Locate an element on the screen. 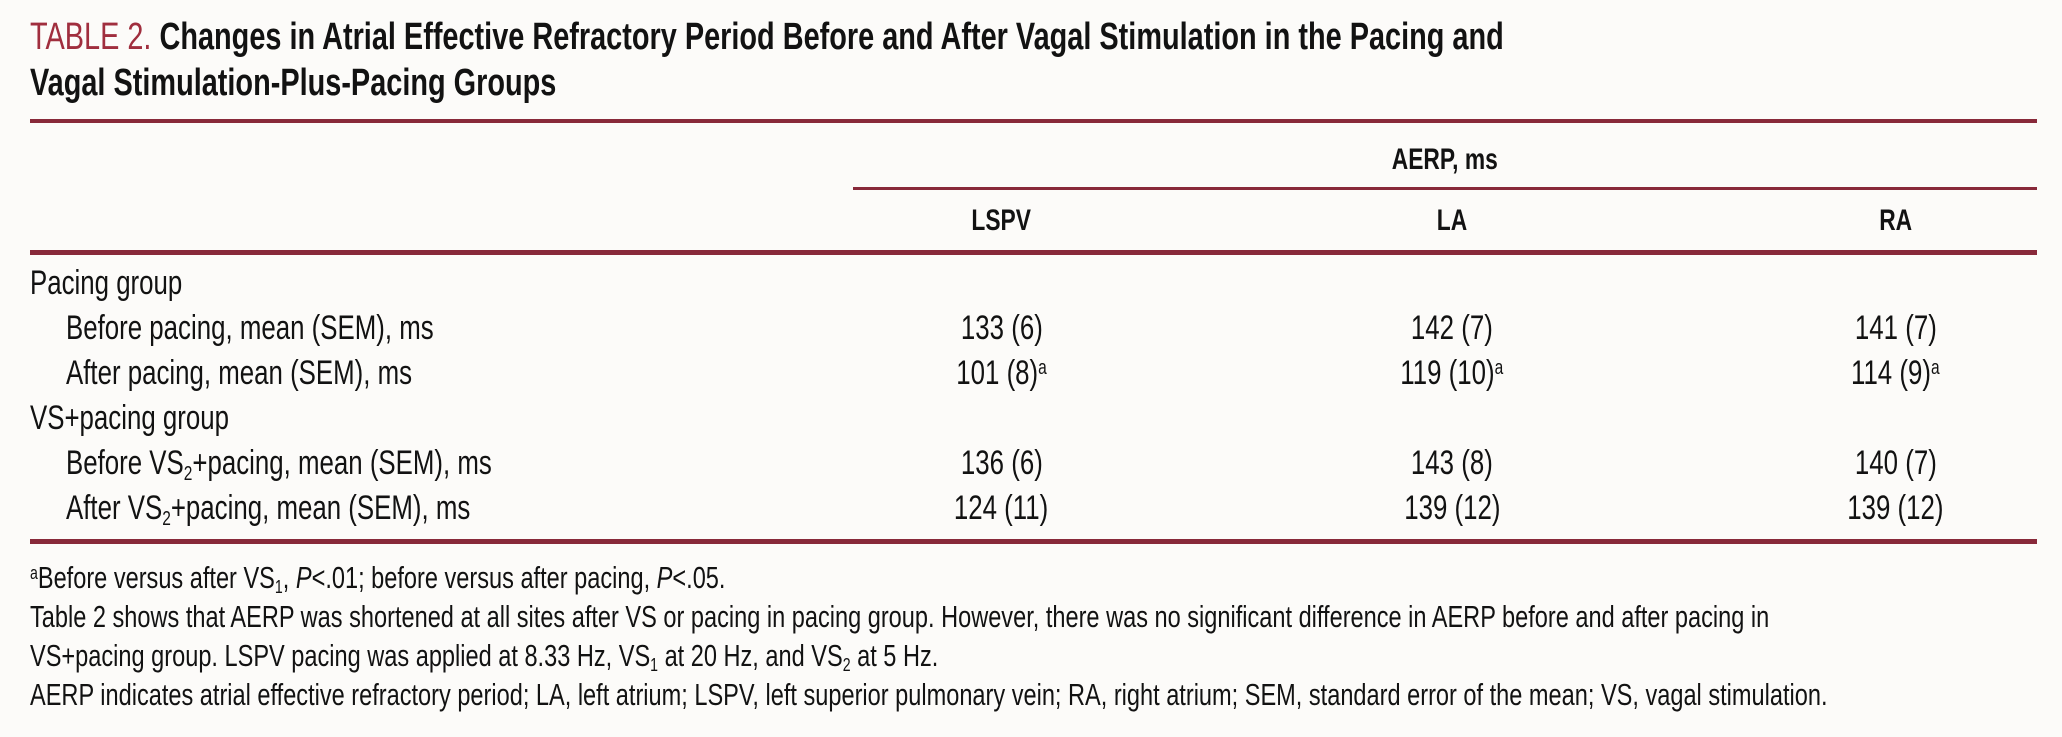 The width and height of the screenshot is (2062, 737). row-label-before-pacing: Before pacing, mean (SEM), ms is located at coordinates (250, 328).